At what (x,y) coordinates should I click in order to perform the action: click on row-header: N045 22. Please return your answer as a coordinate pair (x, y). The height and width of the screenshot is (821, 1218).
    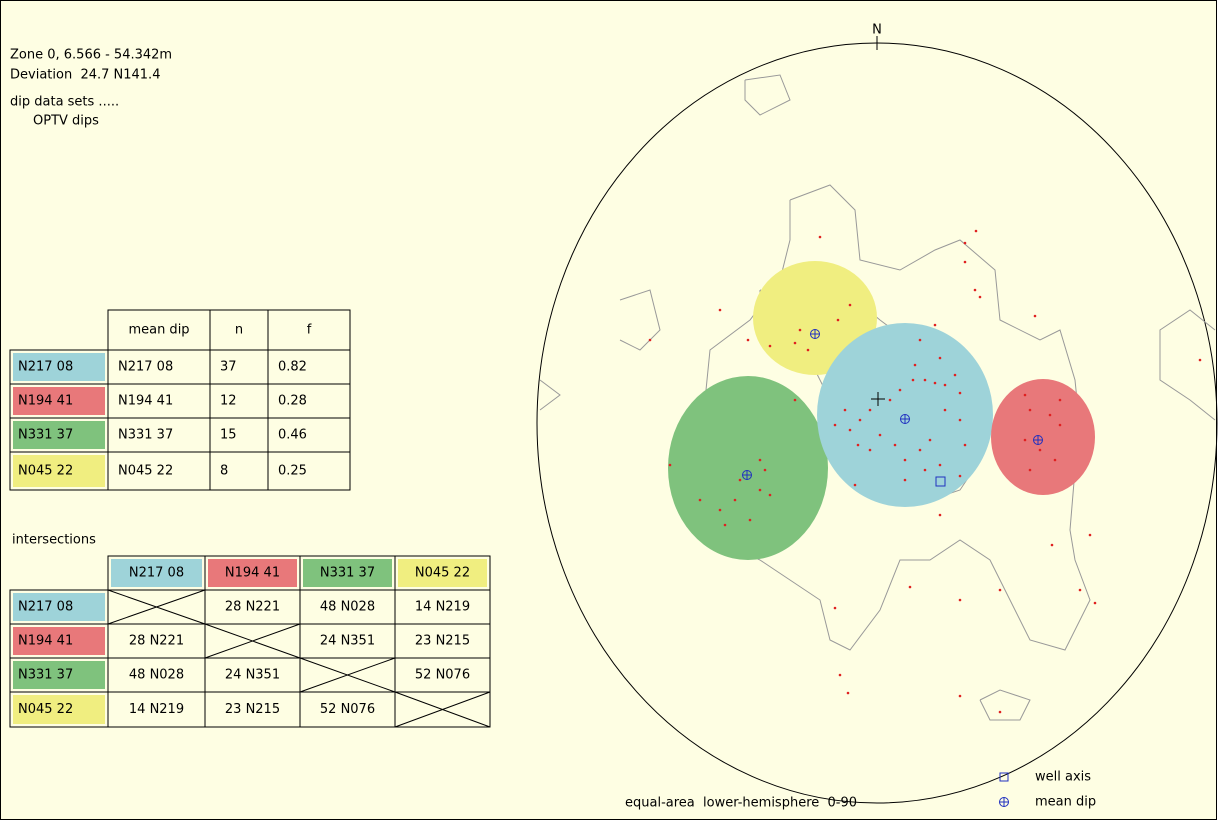
    Looking at the image, I should click on (45, 709).